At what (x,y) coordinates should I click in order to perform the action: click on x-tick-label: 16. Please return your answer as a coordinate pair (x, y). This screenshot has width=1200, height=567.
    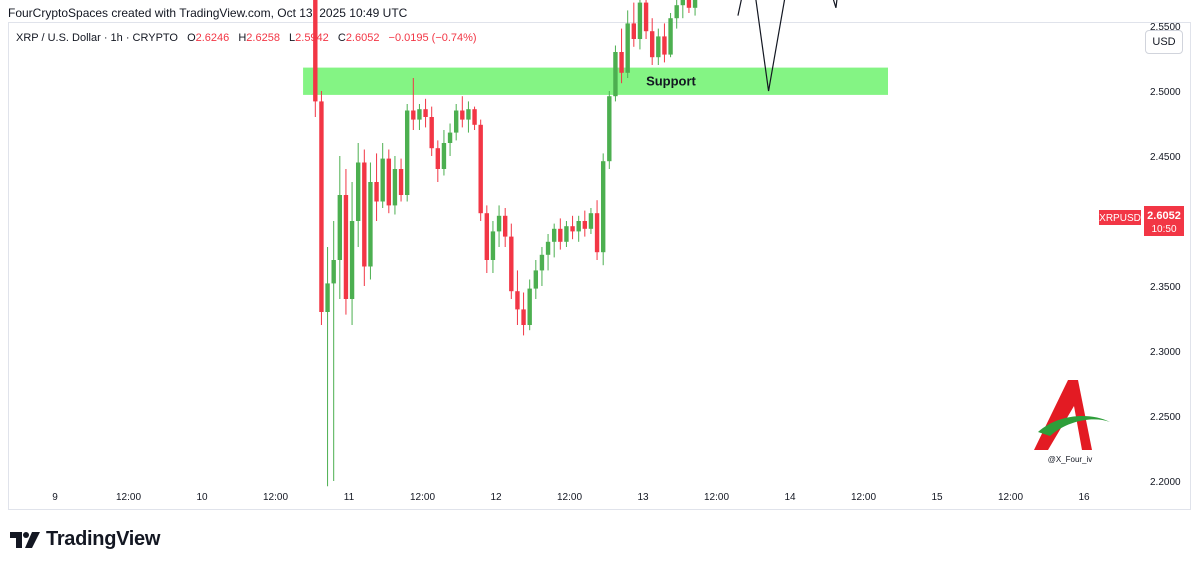
    Looking at the image, I should click on (1084, 497).